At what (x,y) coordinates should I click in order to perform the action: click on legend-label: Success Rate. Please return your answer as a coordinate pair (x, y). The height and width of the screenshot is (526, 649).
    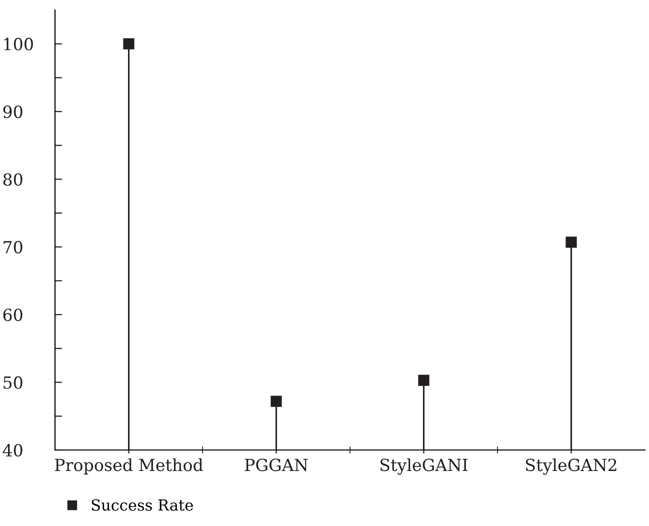
    Looking at the image, I should click on (142, 505).